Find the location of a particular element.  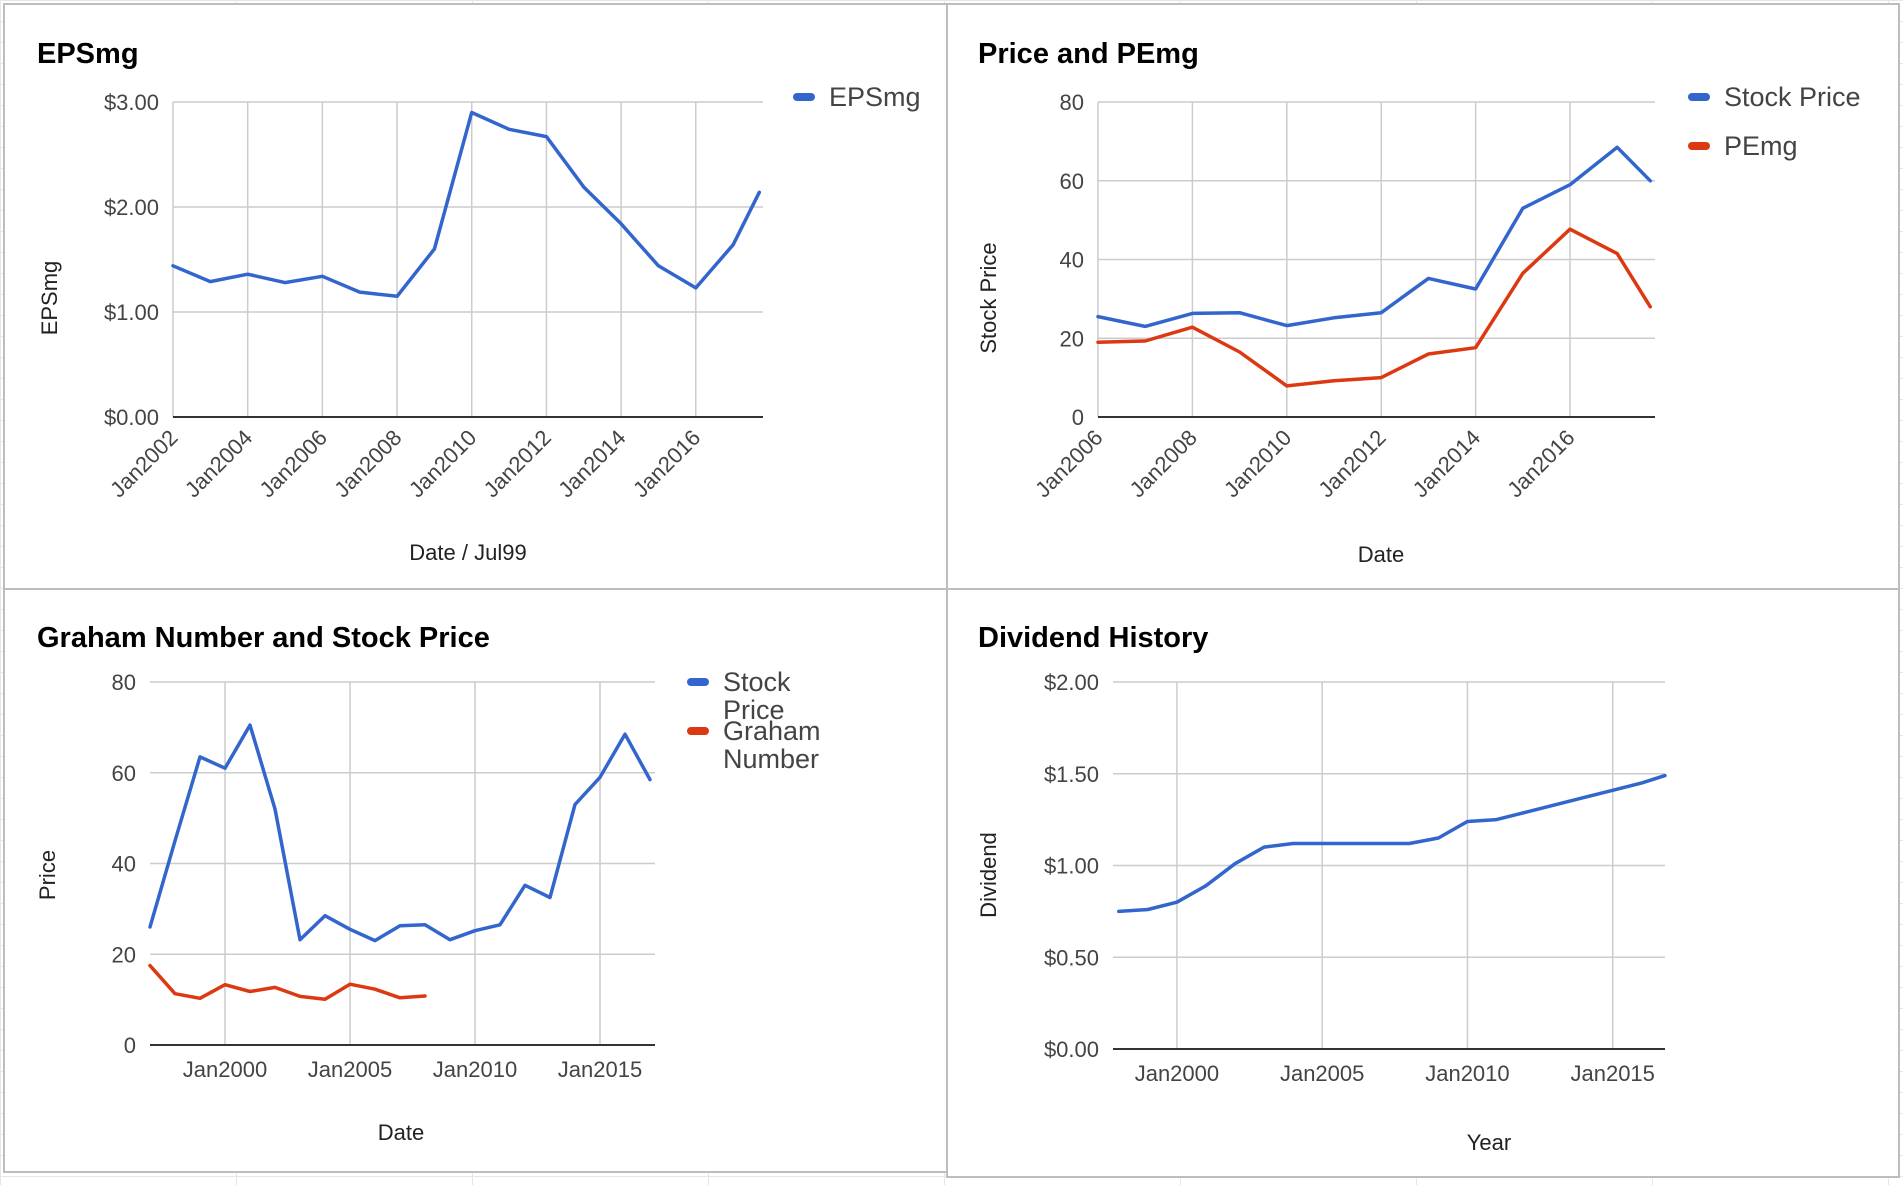

chart-title: Price and PEmg is located at coordinates (1088, 54).